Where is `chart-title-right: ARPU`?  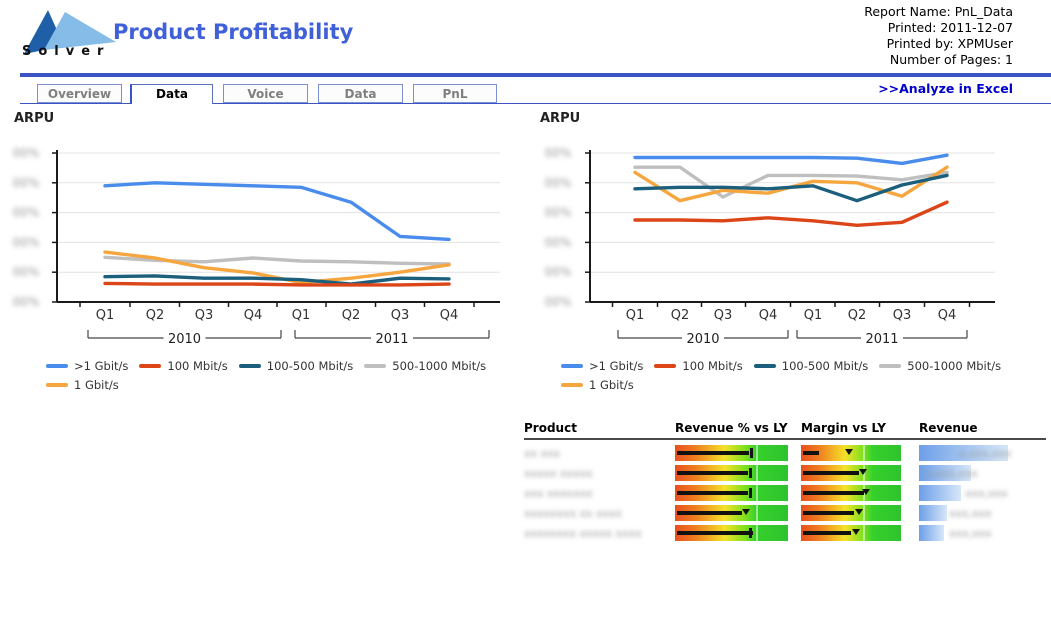 chart-title-right: ARPU is located at coordinates (560, 118).